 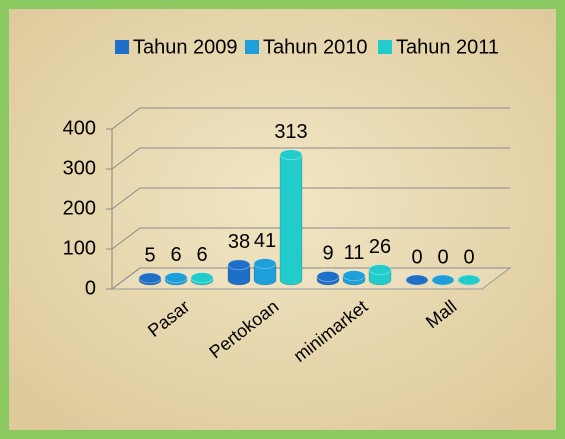 What do you see at coordinates (380, 247) in the screenshot?
I see `data-label: 26` at bounding box center [380, 247].